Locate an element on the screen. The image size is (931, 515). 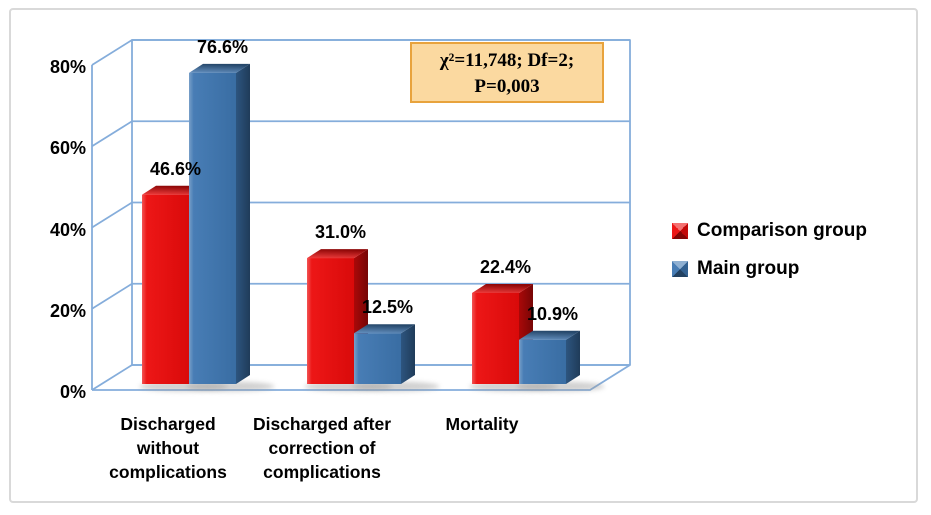
annotation-line-2: P=0,003 is located at coordinates (507, 86).